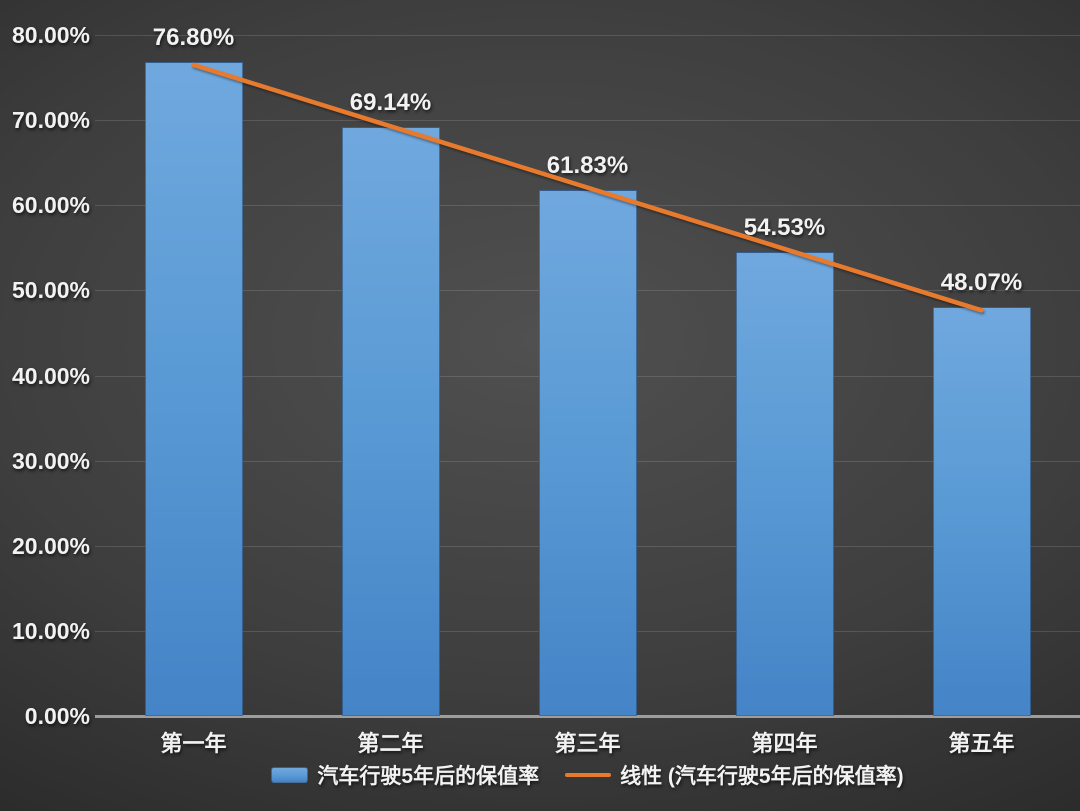 Image resolution: width=1080 pixels, height=811 pixels. Describe the element at coordinates (193, 389) in the screenshot. I see `bar-第一年` at that location.